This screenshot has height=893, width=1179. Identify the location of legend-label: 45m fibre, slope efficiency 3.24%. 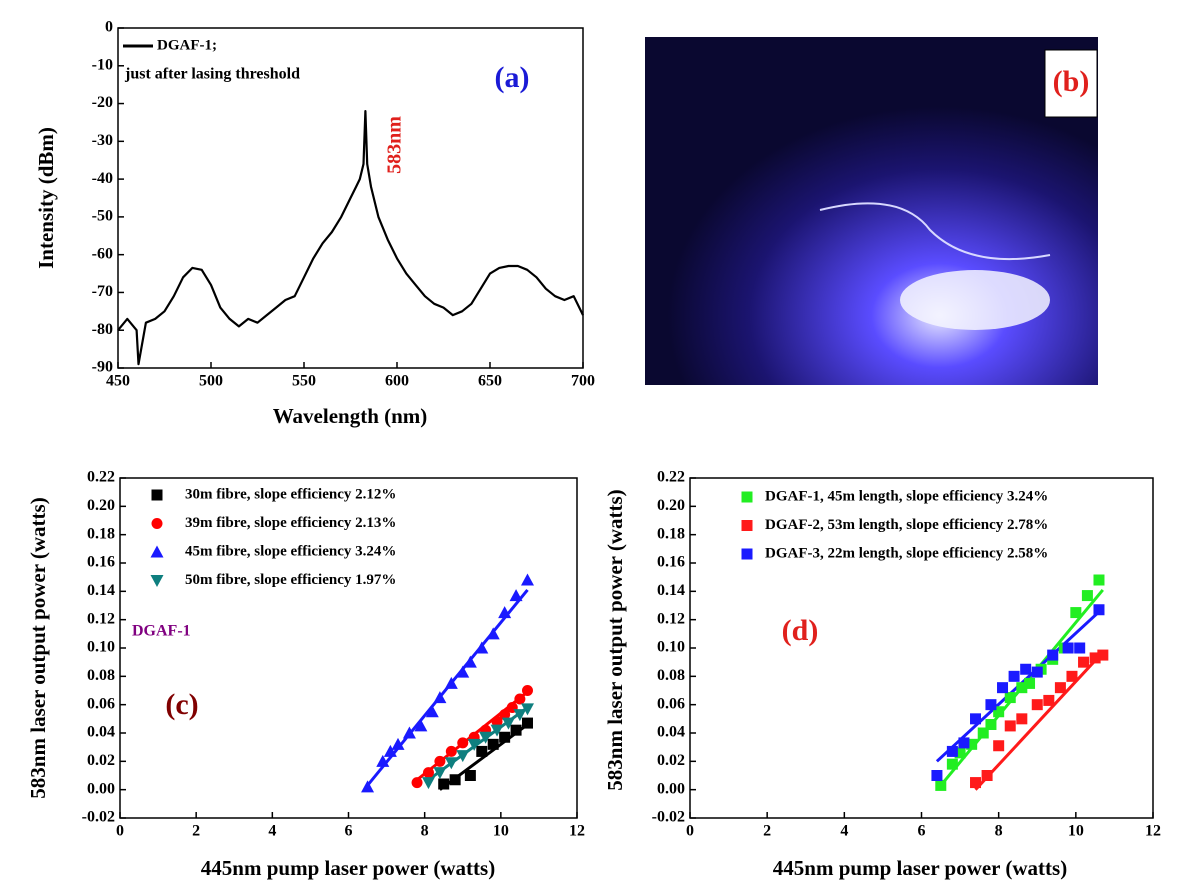
(290, 551).